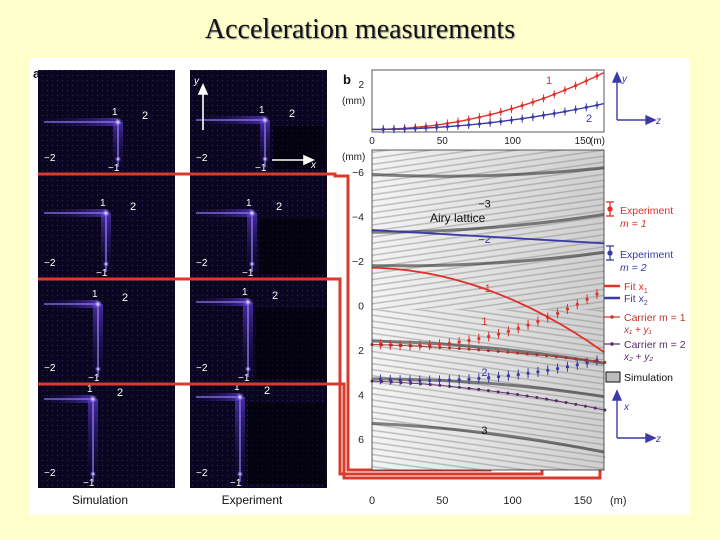 Image resolution: width=720 pixels, height=540 pixels. I want to click on main-ytick: −4, so click(358, 218).